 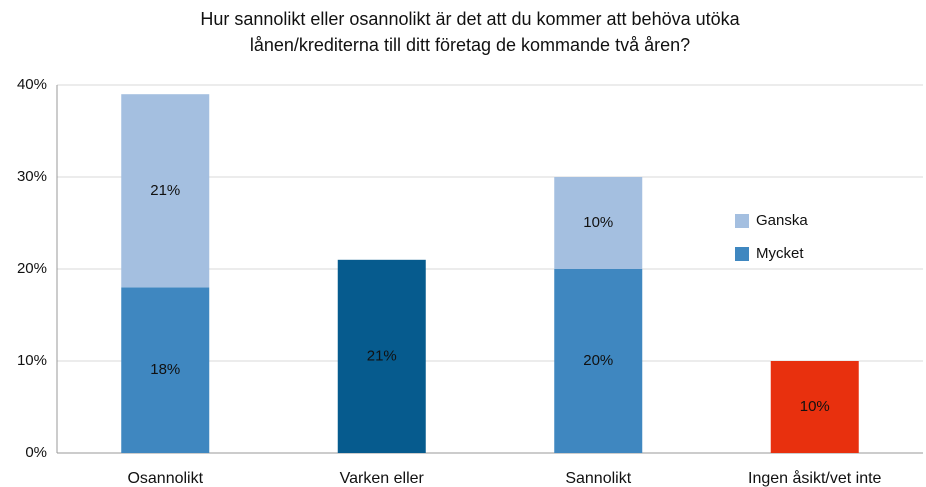 What do you see at coordinates (598, 478) in the screenshot?
I see `x-tick-label: Sannolikt` at bounding box center [598, 478].